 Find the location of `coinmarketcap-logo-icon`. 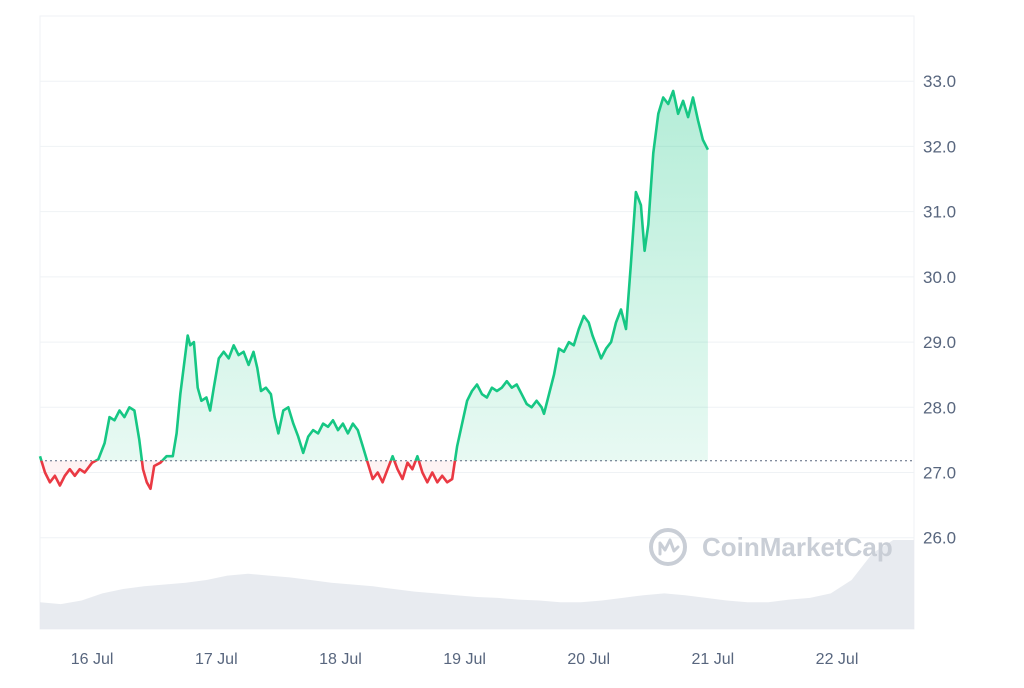

coinmarketcap-logo-icon is located at coordinates (668, 547).